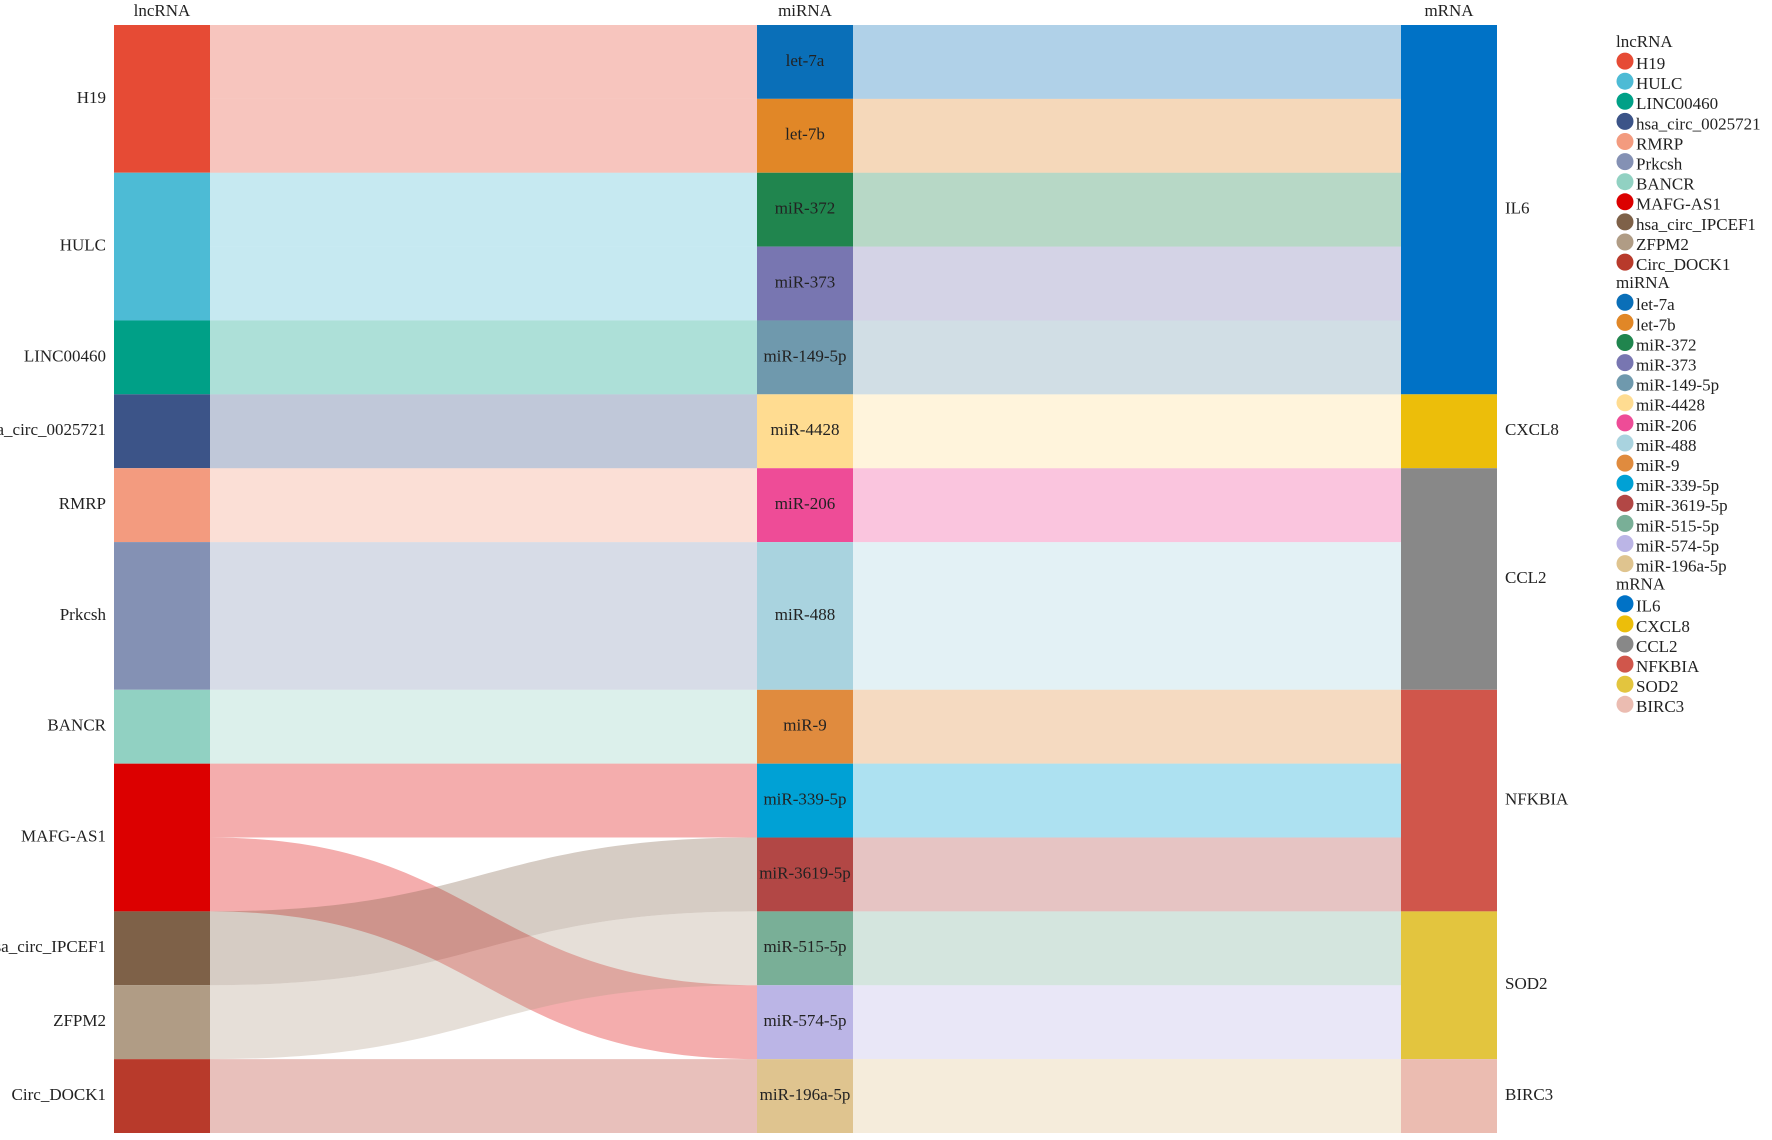 The width and height of the screenshot is (1772, 1140). What do you see at coordinates (1644, 41) in the screenshot?
I see `legend-heading: lncRNA` at bounding box center [1644, 41].